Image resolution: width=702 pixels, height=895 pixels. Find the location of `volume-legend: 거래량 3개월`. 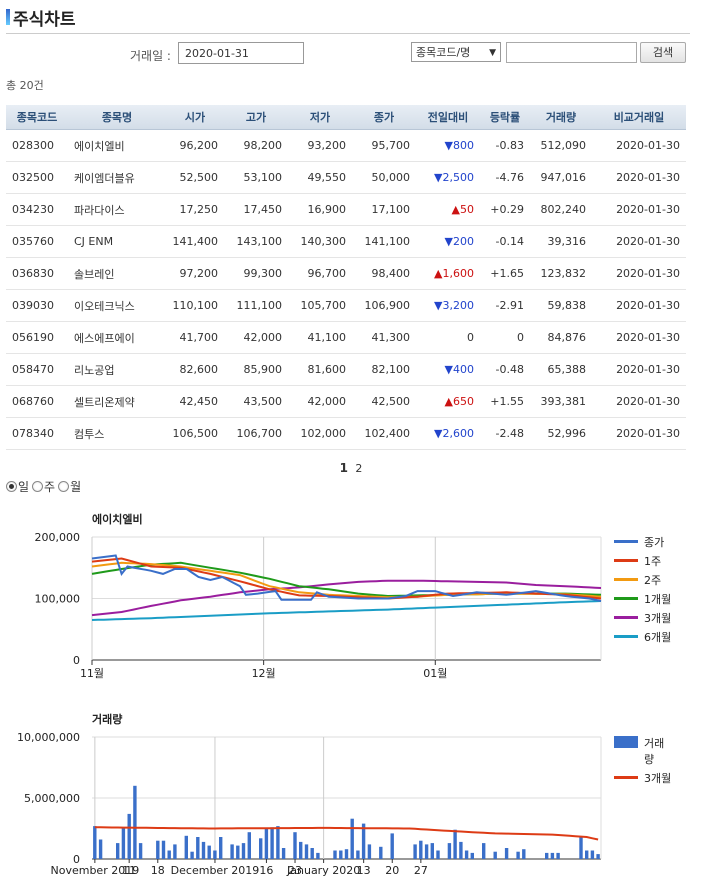

volume-legend: 거래량 3개월 is located at coordinates (642, 762).